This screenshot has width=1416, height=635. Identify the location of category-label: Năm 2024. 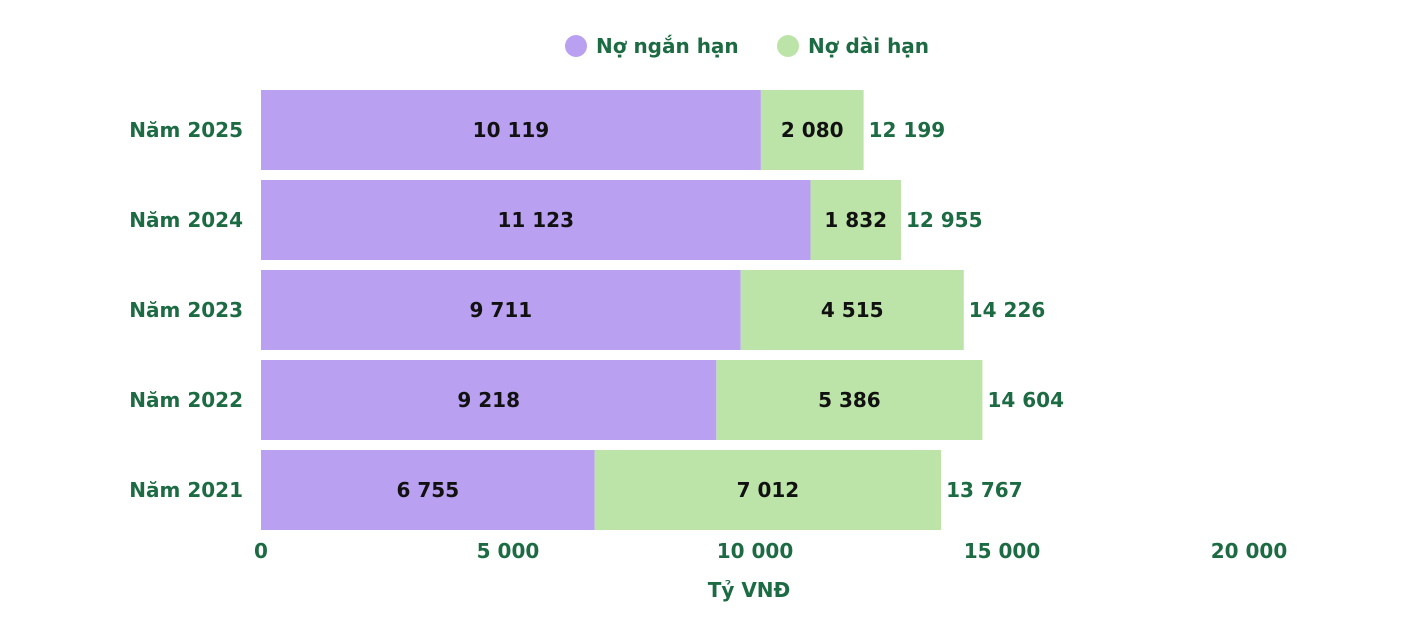
(186, 220).